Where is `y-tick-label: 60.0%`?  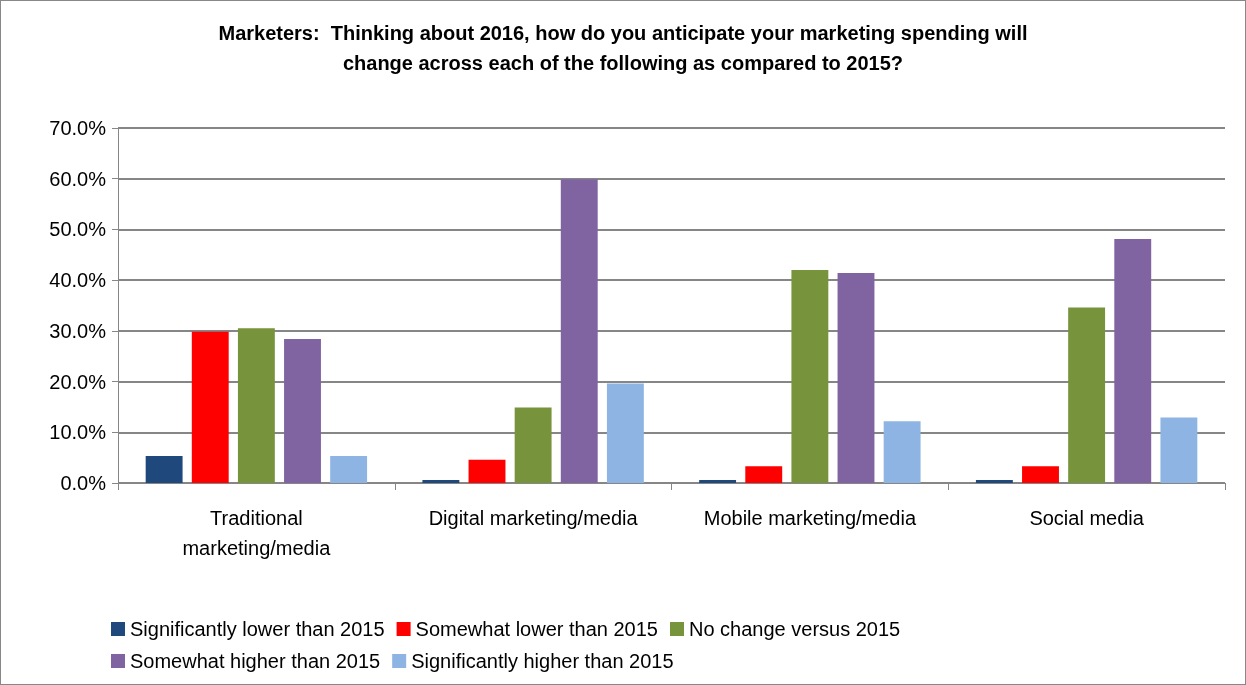
y-tick-label: 60.0% is located at coordinates (78, 178).